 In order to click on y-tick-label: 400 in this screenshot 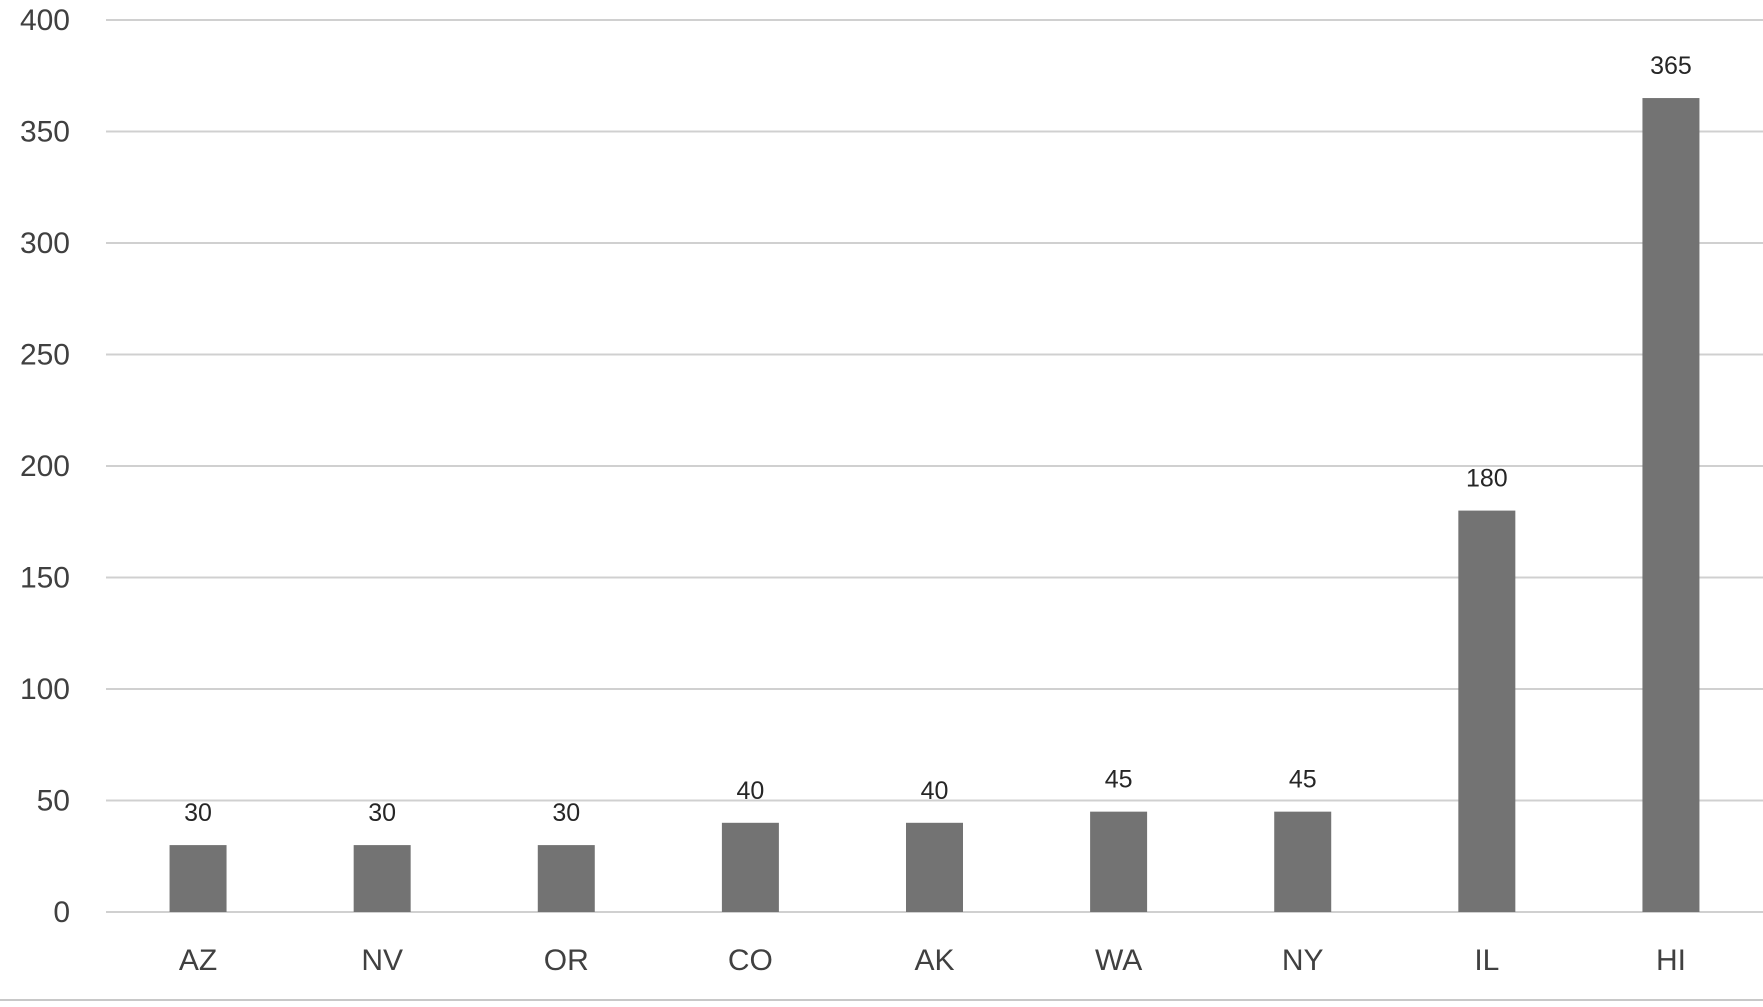, I will do `click(45, 20)`.